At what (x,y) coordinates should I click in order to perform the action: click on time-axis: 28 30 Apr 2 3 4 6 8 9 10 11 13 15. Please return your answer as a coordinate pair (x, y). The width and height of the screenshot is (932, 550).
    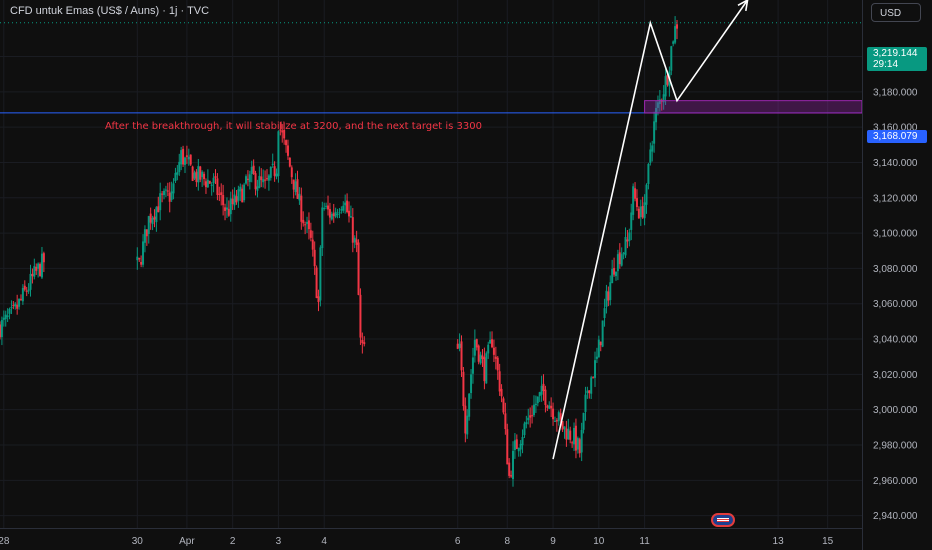
    Looking at the image, I should click on (431, 538).